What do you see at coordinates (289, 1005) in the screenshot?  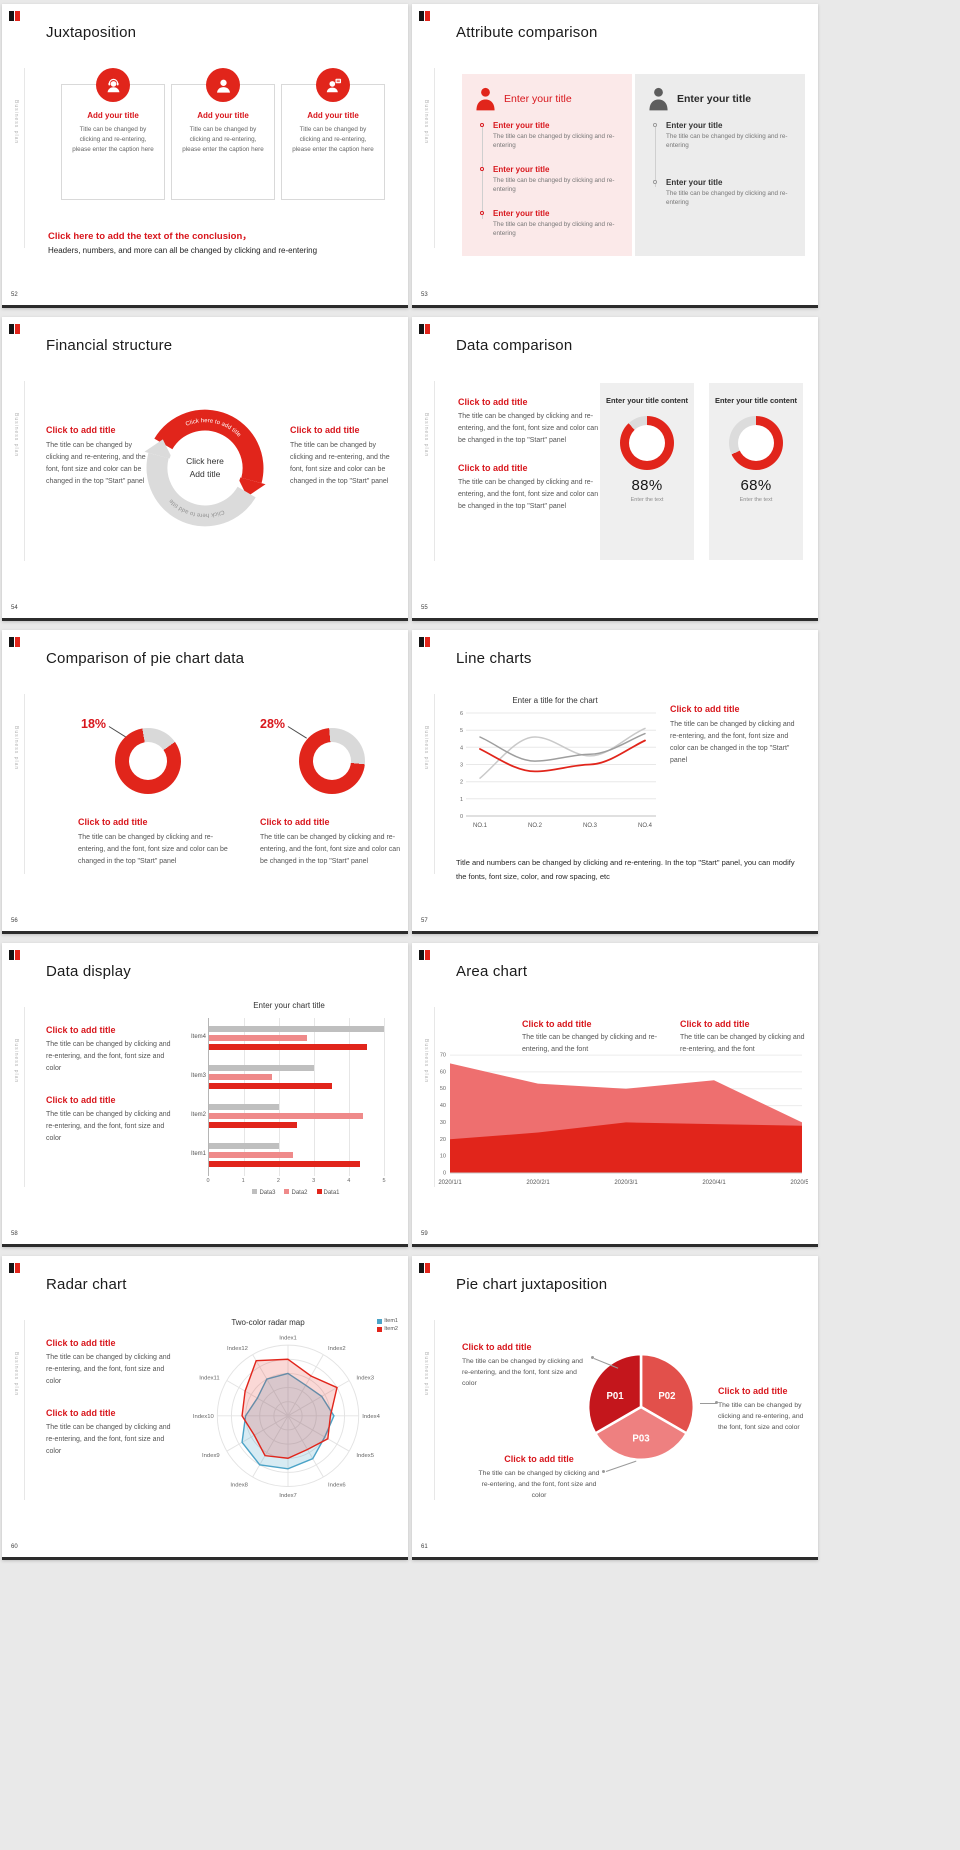 I see `chart-title: Enter your chart title` at bounding box center [289, 1005].